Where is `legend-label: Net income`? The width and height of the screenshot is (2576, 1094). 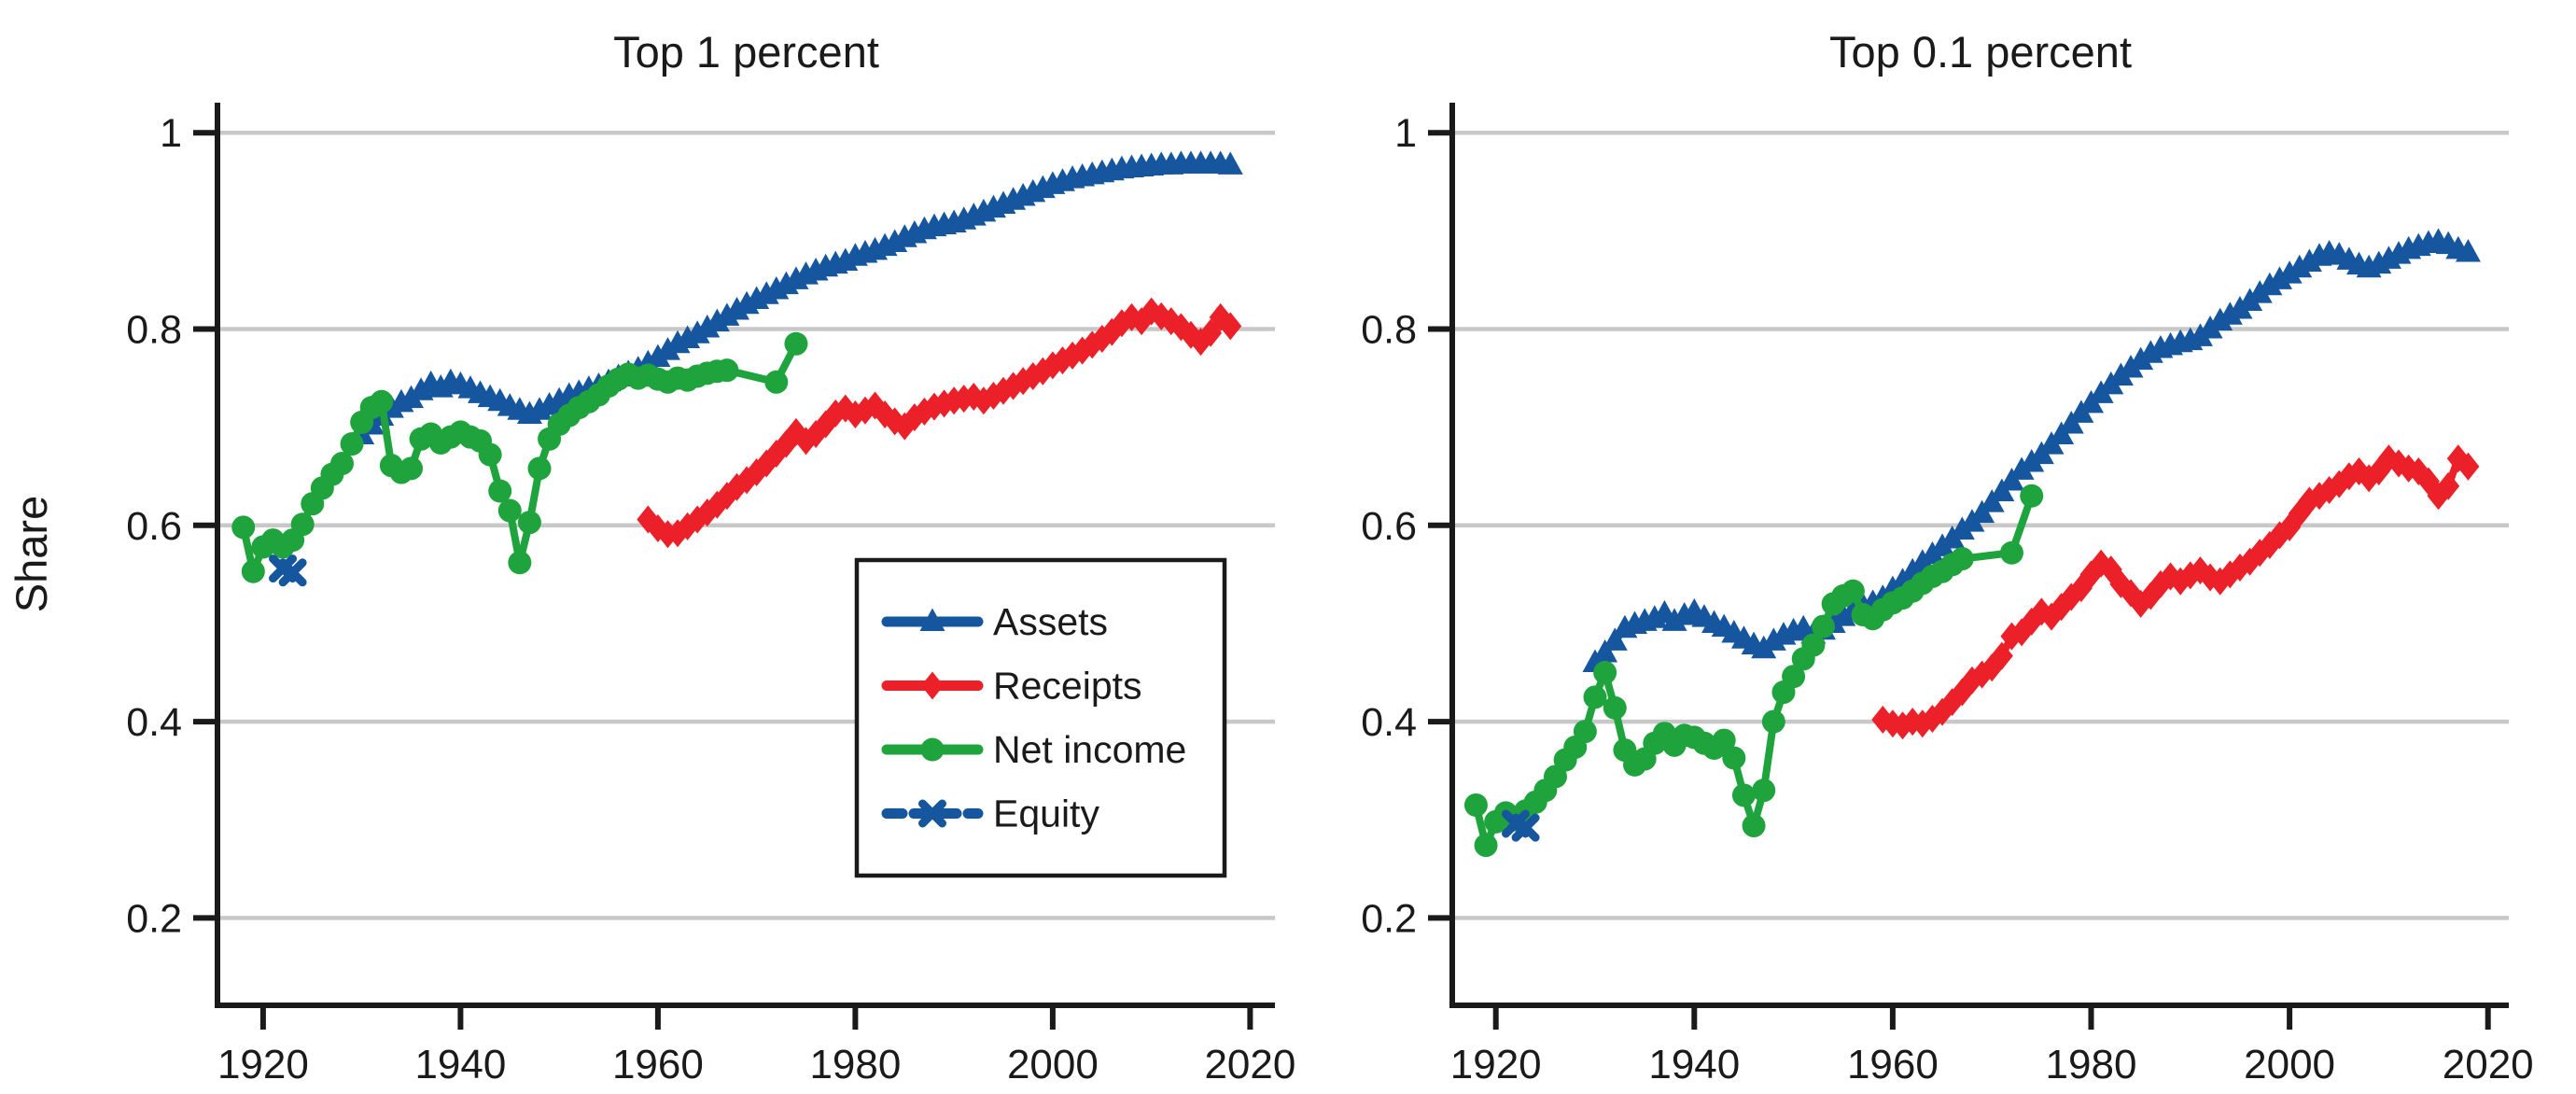 legend-label: Net income is located at coordinates (1089, 749).